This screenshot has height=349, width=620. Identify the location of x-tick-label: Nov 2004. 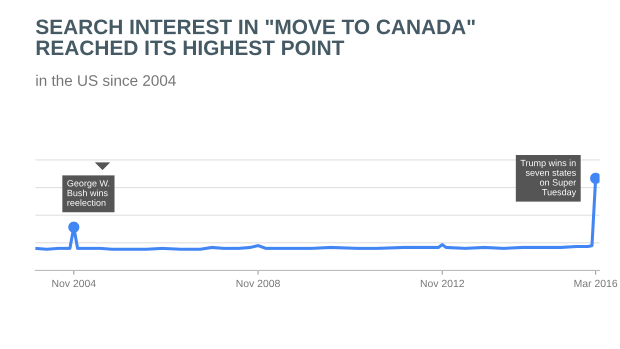
(74, 284).